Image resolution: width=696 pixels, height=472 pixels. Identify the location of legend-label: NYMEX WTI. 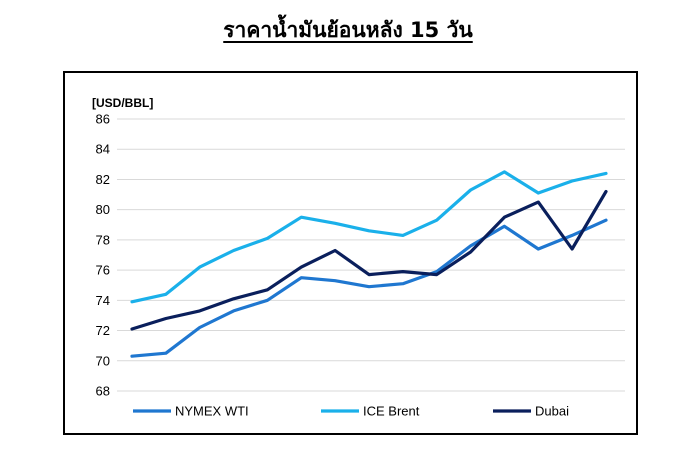
(212, 411).